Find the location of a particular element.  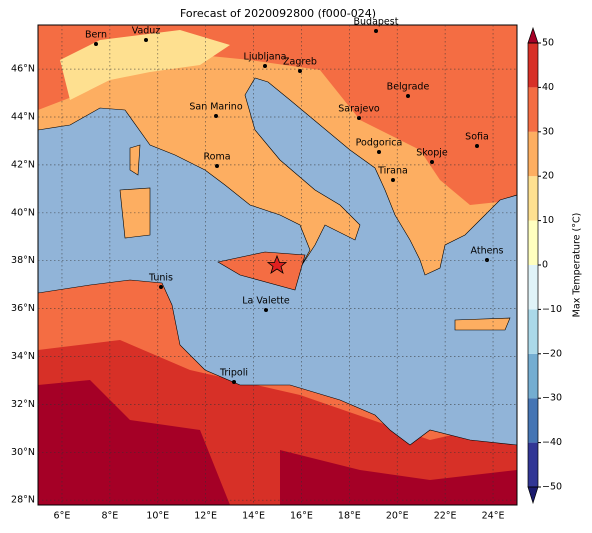

lon-tick-label: 18°E is located at coordinates (349, 516).